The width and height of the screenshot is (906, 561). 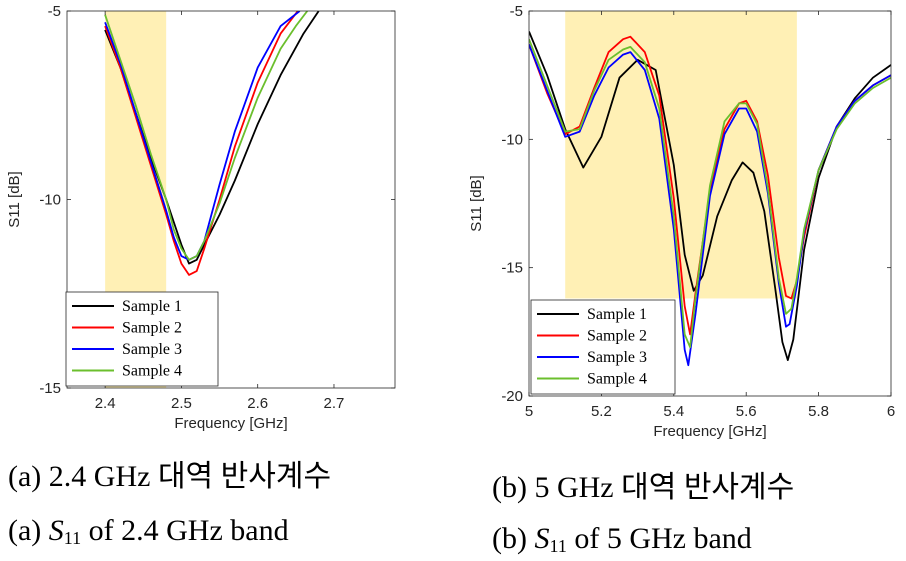 I want to click on chart1-legend-label: Sample 4, so click(x=152, y=371).